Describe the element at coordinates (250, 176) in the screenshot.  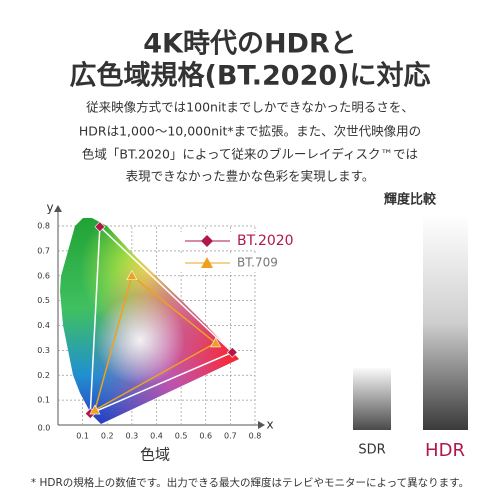
I see `body-text: 表現できなかった豊かな色彩を実現します。` at that location.